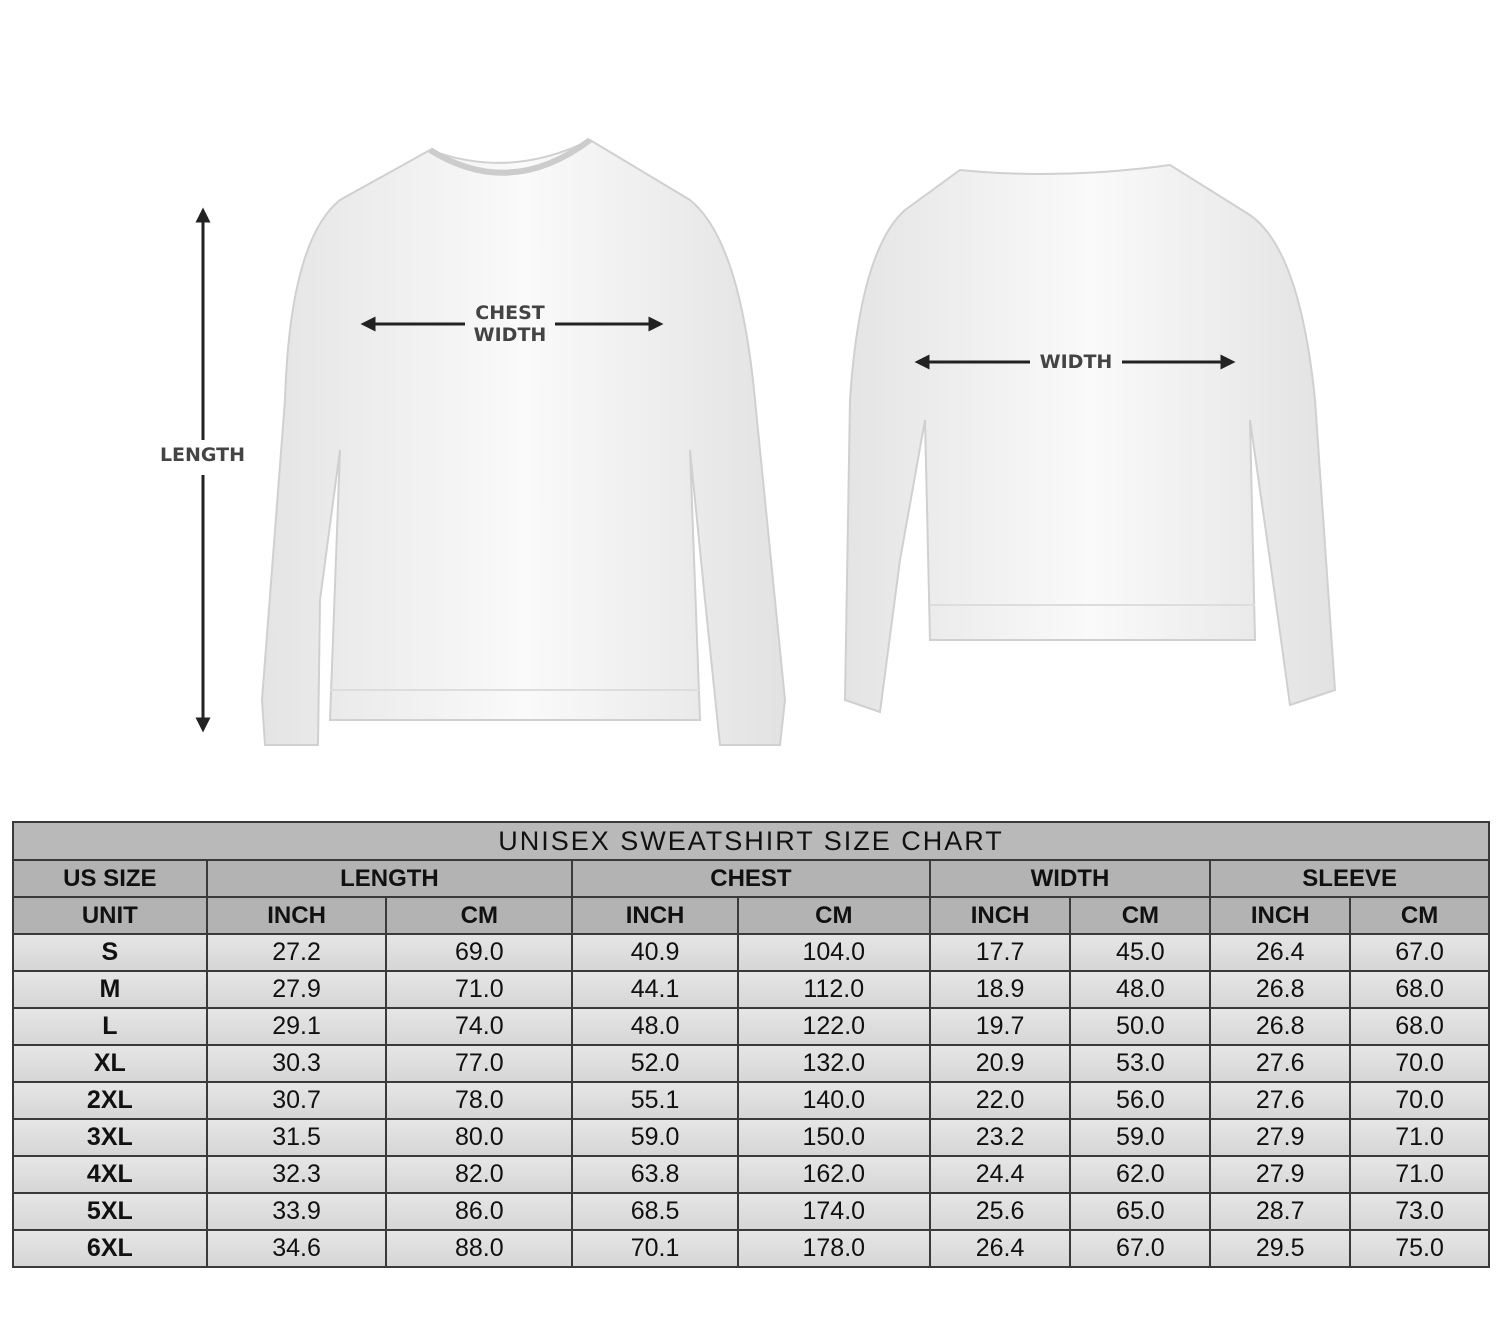  What do you see at coordinates (1000, 1100) in the screenshot?
I see `measurement-cell: 22.0` at bounding box center [1000, 1100].